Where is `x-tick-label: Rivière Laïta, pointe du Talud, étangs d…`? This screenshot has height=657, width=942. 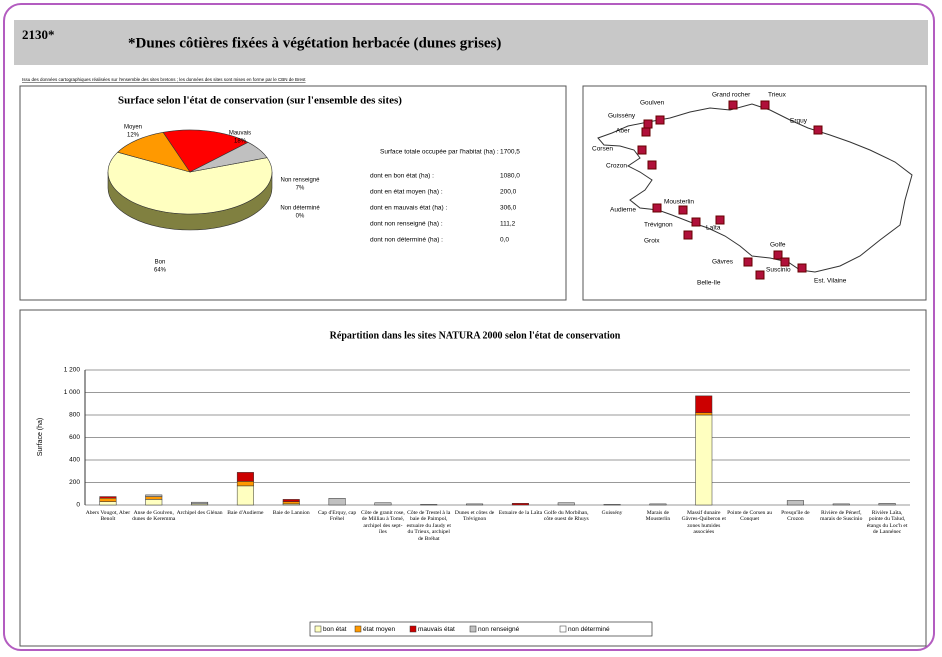
x-tick-label: Rivière Laïta, pointe du Talud, étangs d… is located at coordinates (887, 523).